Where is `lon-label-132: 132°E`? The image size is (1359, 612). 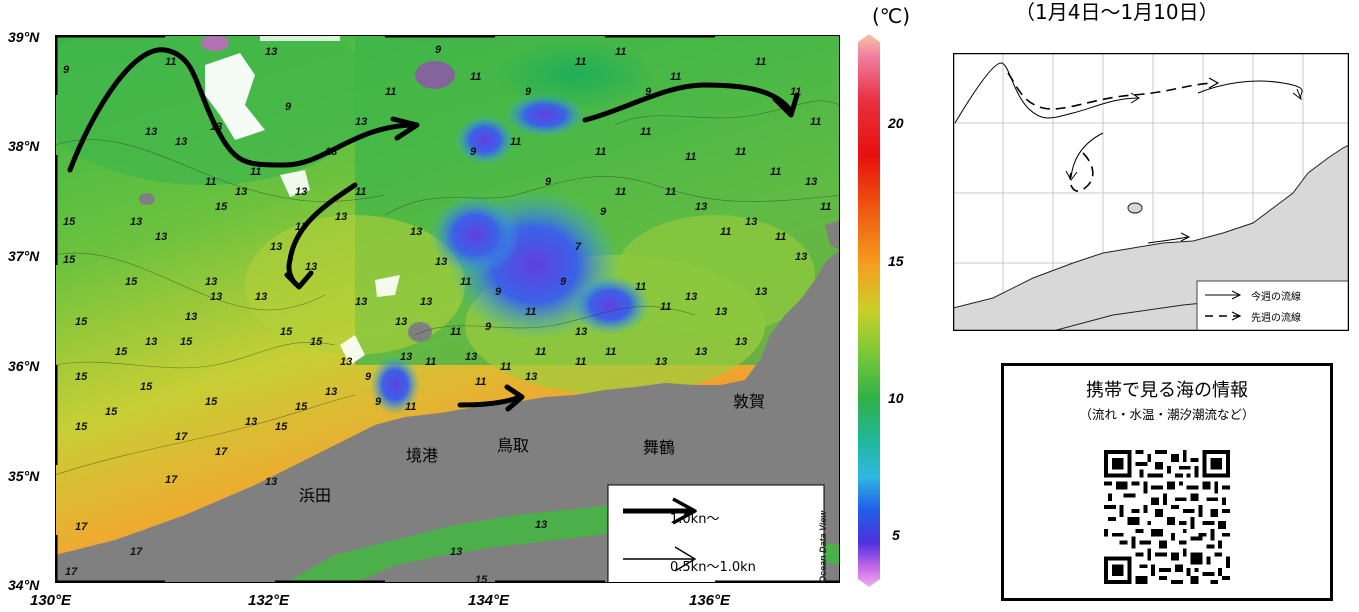
lon-label-132: 132°E is located at coordinates (269, 600).